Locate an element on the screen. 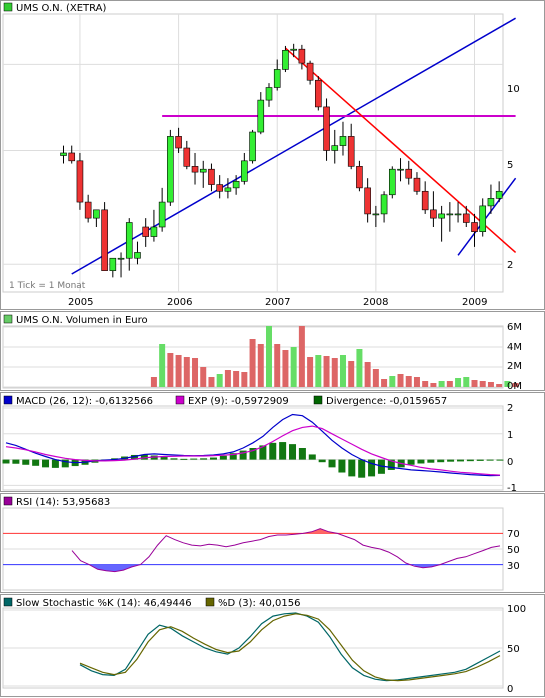  trendline is located at coordinates (400, 150).